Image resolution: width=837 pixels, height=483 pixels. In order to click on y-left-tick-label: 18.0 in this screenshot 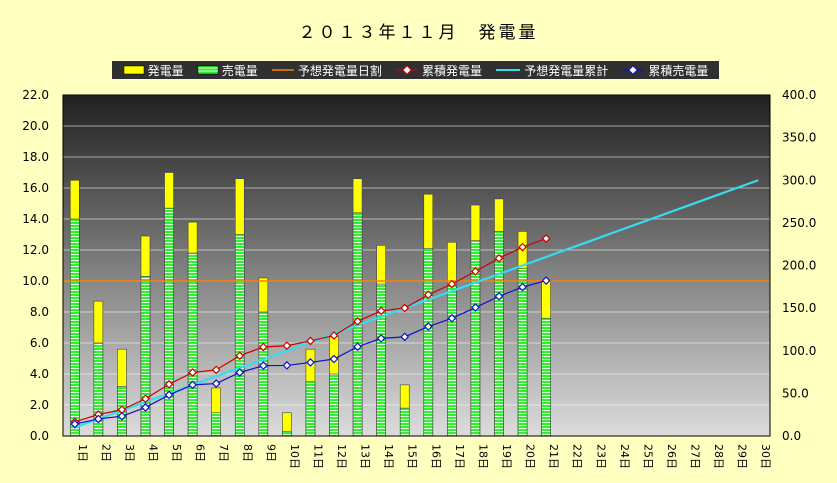, I will do `click(35, 157)`.